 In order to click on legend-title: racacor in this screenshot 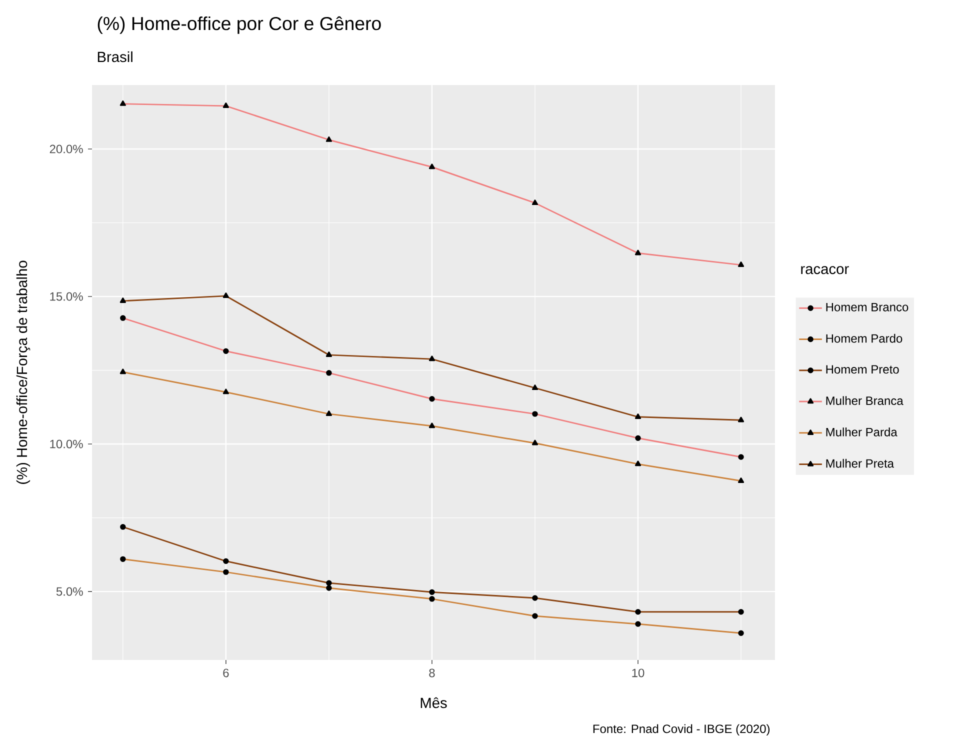, I will do `click(825, 270)`.